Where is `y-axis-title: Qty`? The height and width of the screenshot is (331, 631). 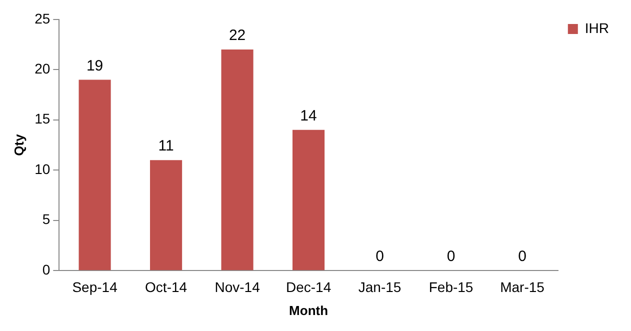
y-axis-title: Qty is located at coordinates (18, 144).